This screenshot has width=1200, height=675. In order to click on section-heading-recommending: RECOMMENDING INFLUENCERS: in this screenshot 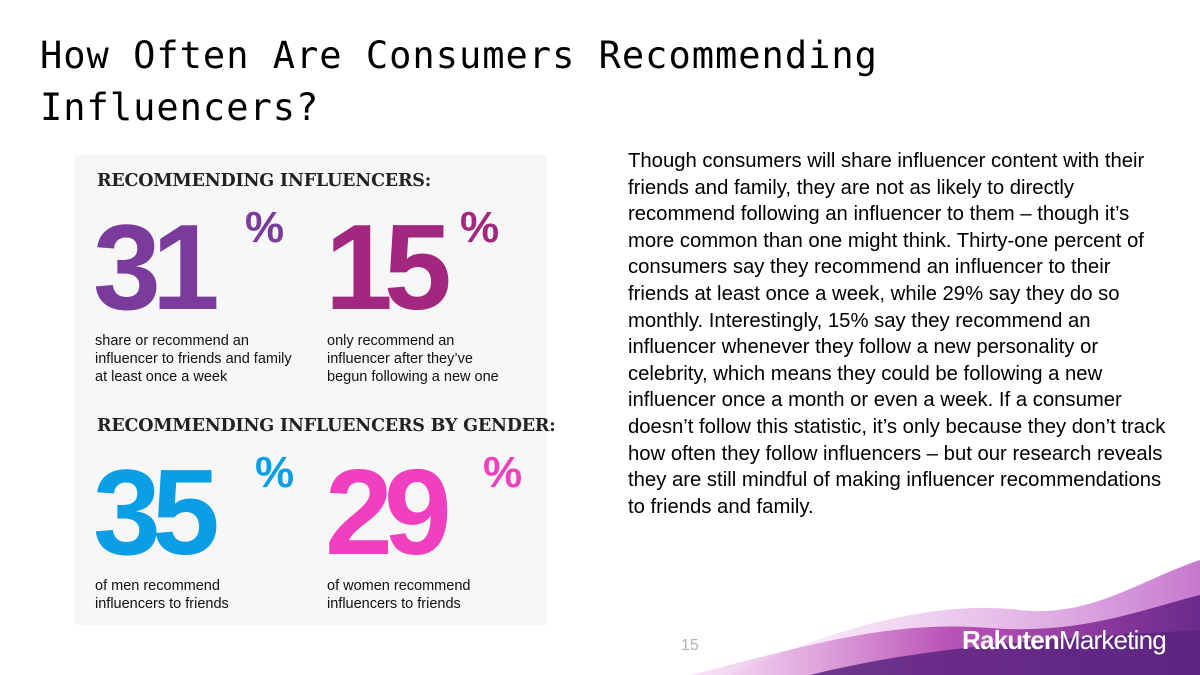, I will do `click(264, 181)`.